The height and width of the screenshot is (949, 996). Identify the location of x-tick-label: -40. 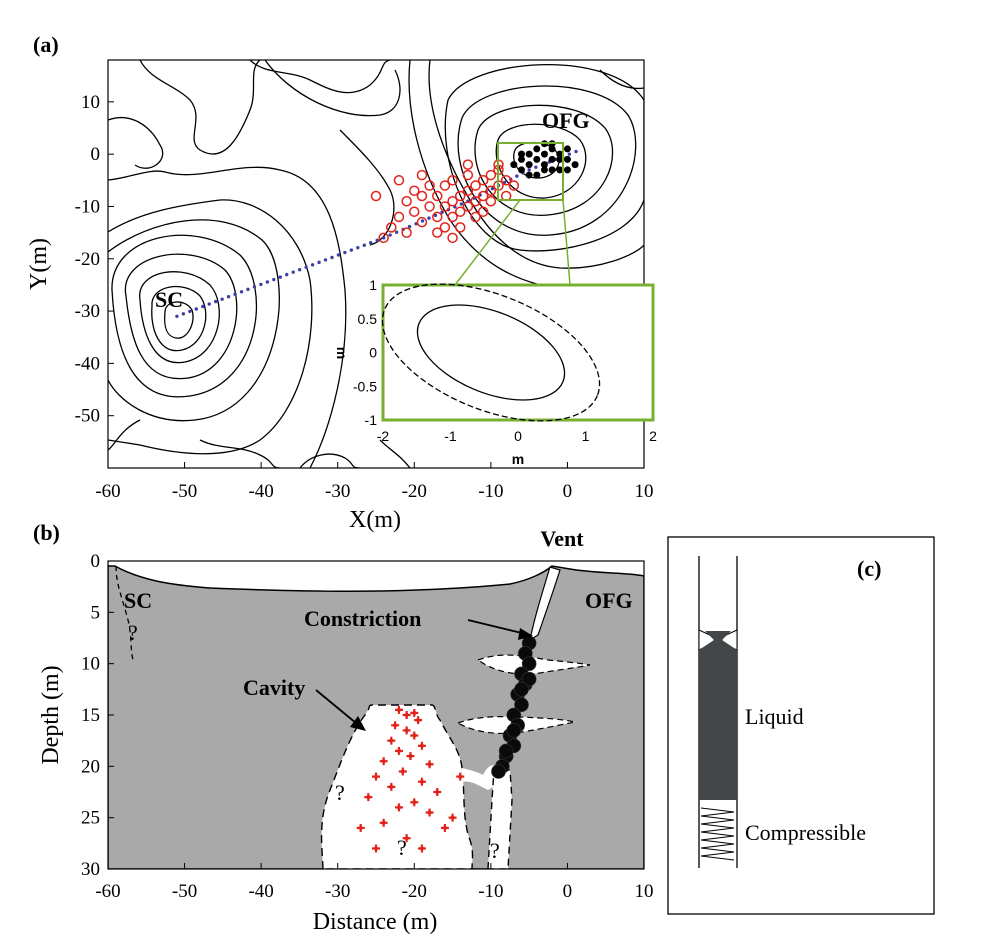
(260, 491).